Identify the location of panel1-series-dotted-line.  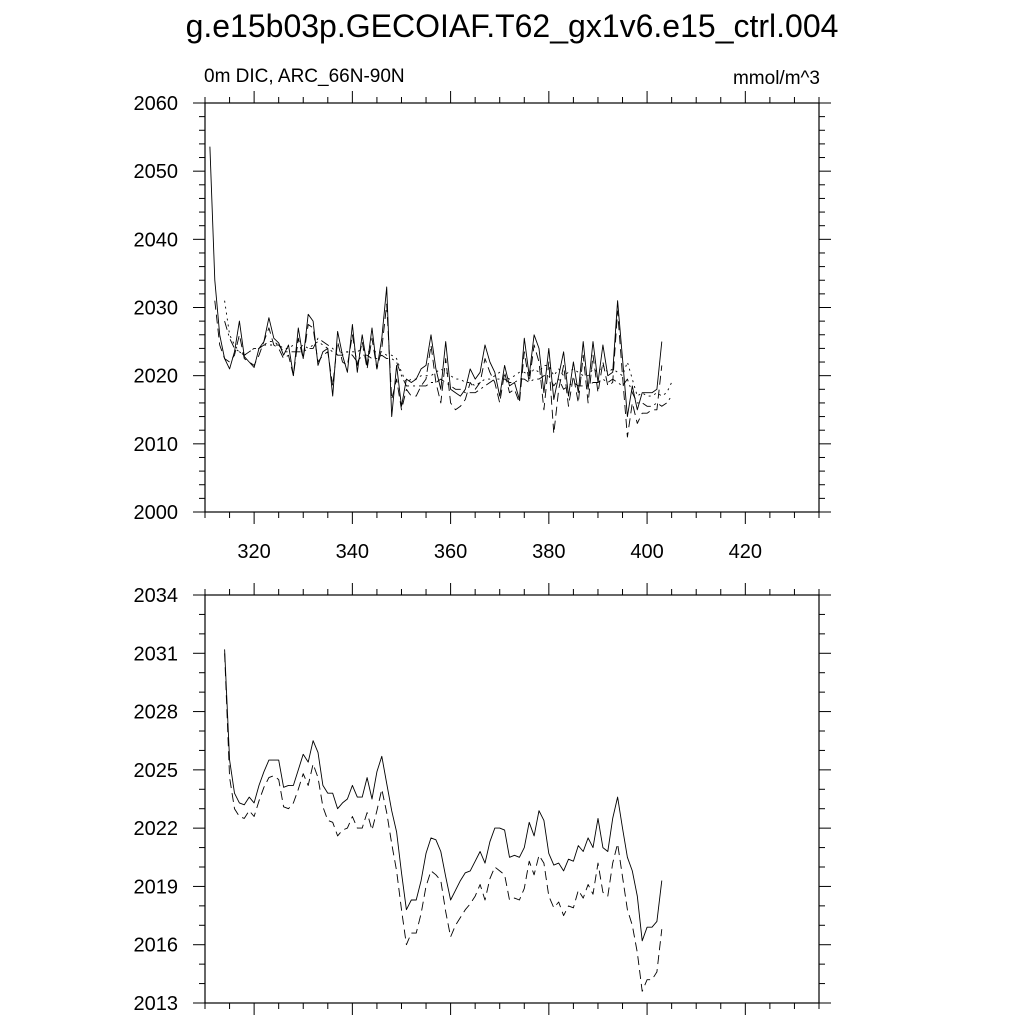
(448, 348).